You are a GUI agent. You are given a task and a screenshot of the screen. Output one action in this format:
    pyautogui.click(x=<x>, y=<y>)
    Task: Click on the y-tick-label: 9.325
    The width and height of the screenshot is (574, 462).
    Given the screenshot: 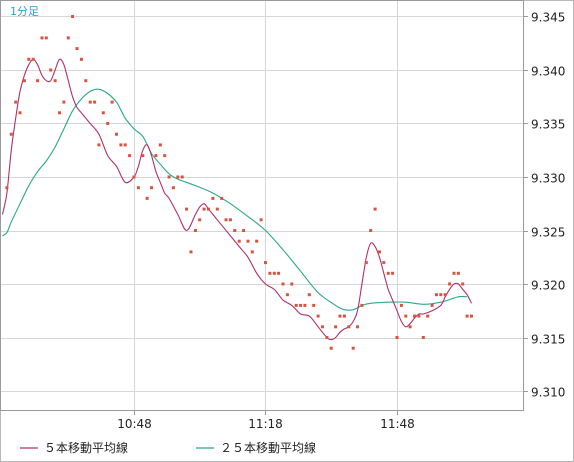 What is the action you would take?
    pyautogui.click(x=548, y=233)
    